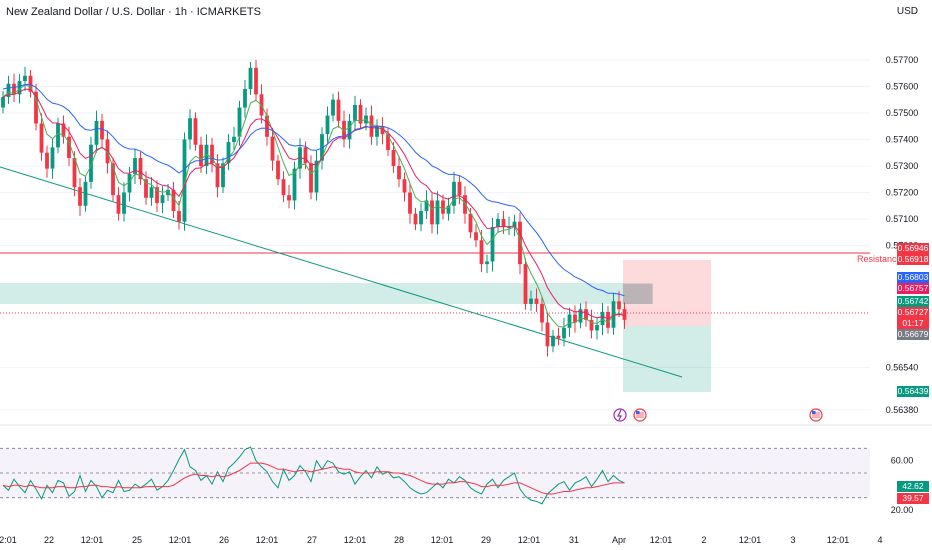  What do you see at coordinates (326, 293) in the screenshot?
I see `demand-zone` at bounding box center [326, 293].